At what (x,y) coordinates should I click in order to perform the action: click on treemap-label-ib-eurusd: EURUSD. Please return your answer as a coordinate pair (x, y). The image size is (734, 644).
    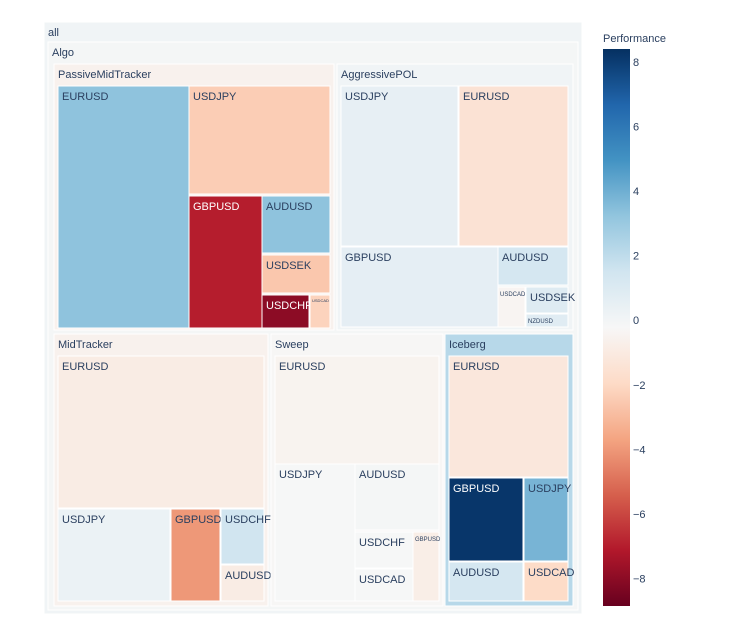
    Looking at the image, I should click on (476, 367).